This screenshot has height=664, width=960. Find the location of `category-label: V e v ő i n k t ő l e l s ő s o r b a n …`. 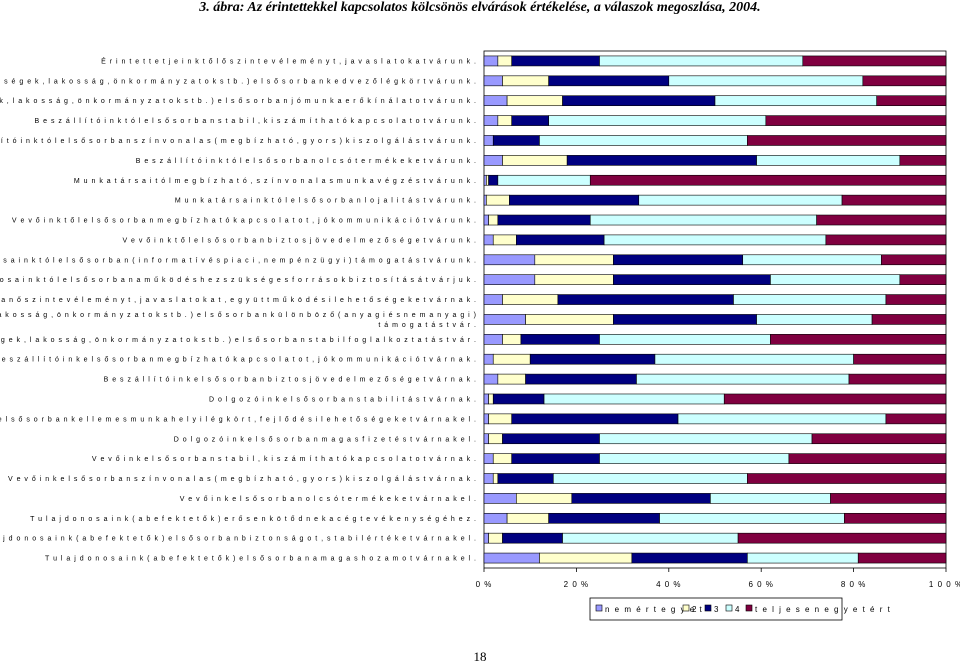

category-label: V e v ő i n k t ő l e l s ő s o r b a n … is located at coordinates (244, 221).